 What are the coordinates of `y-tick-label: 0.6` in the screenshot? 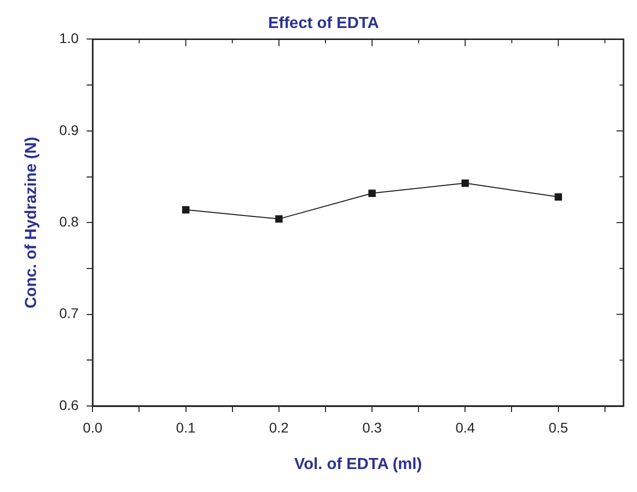 It's located at (69, 404).